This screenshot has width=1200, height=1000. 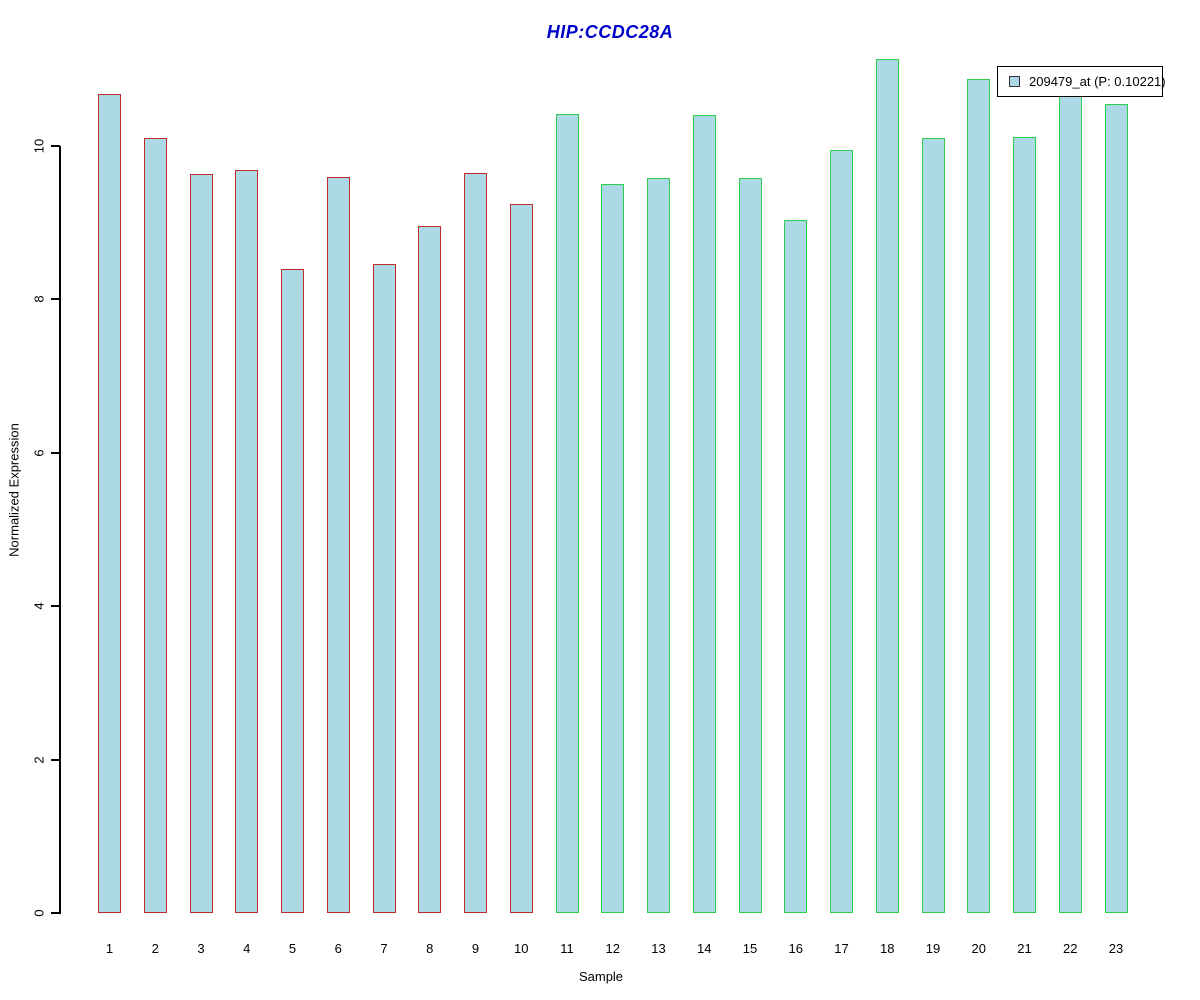 What do you see at coordinates (39, 453) in the screenshot?
I see `y-tick-label: 6` at bounding box center [39, 453].